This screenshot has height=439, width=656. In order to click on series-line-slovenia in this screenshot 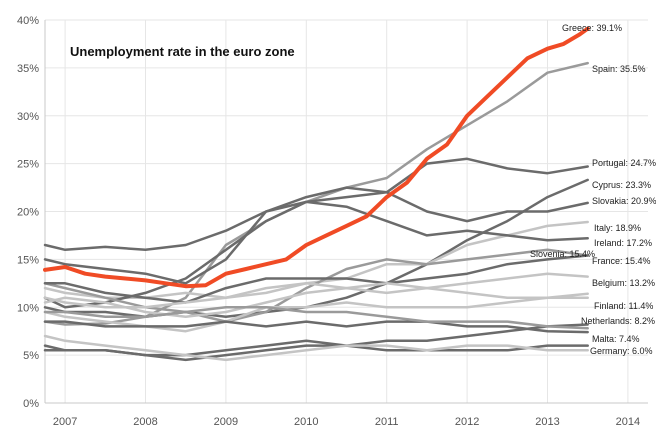, I will do `click(316, 285)`.